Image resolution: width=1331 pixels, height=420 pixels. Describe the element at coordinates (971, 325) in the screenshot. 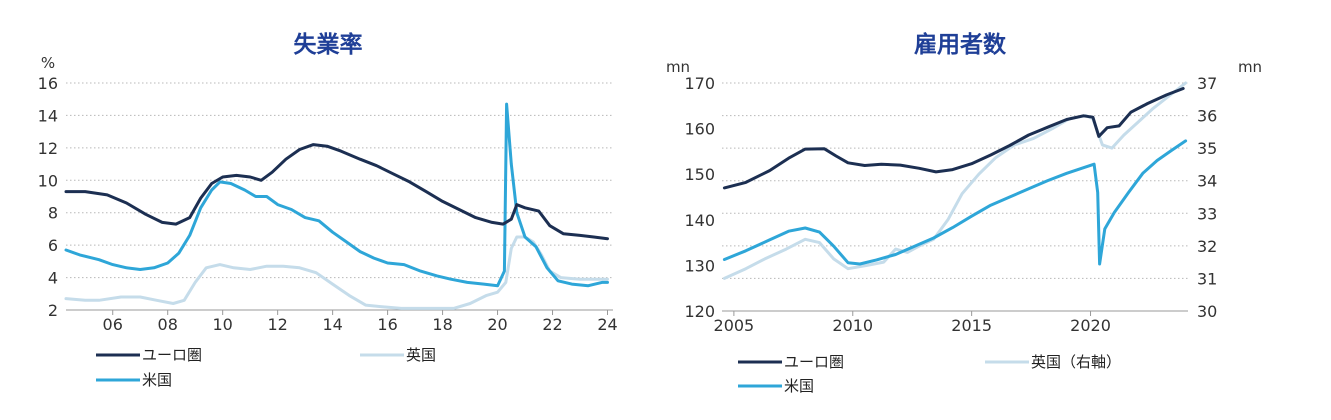

I see `x-tick-label: 2015` at that location.